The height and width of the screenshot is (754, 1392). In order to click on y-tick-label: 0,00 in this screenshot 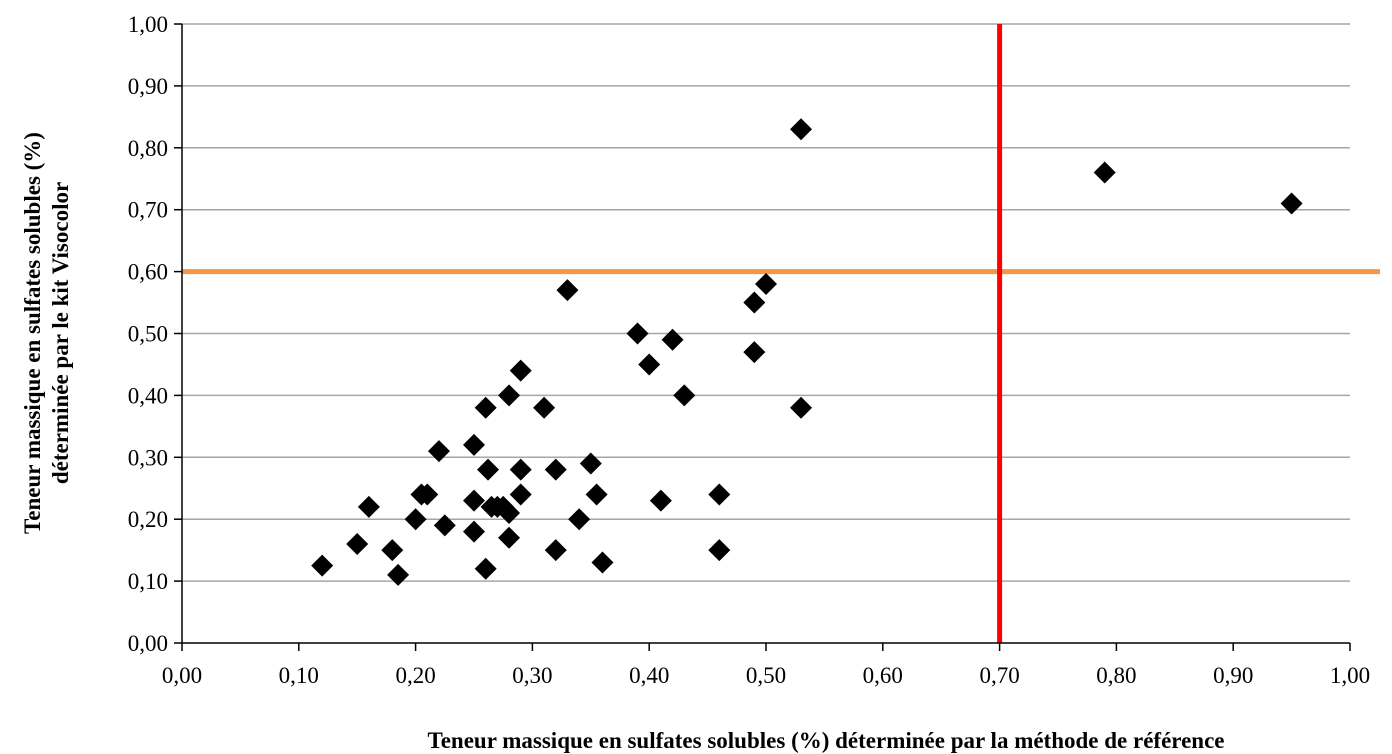, I will do `click(148, 643)`.